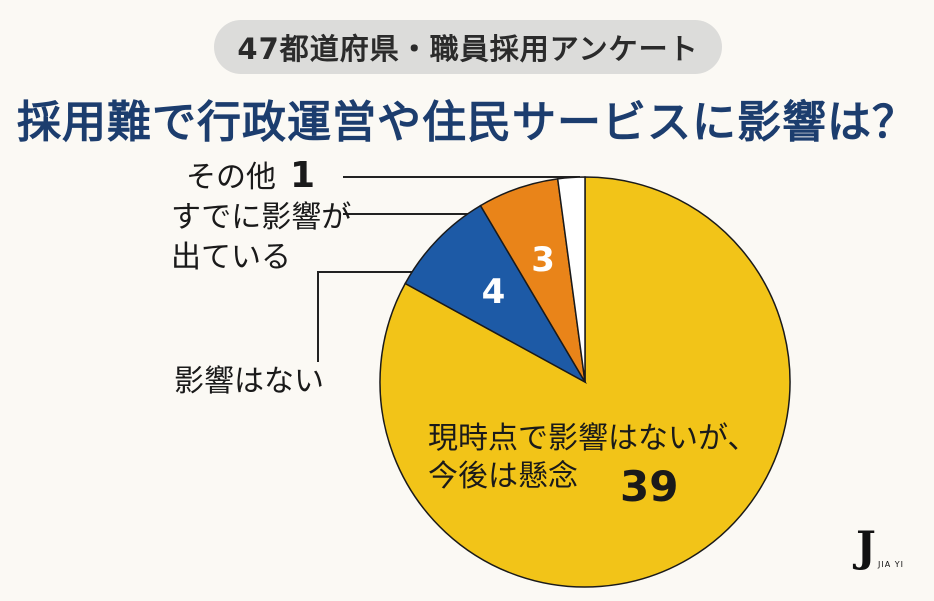 Image resolution: width=934 pixels, height=601 pixels. What do you see at coordinates (303, 175) in the screenshot?
I see `label-other-value: 1` at bounding box center [303, 175].